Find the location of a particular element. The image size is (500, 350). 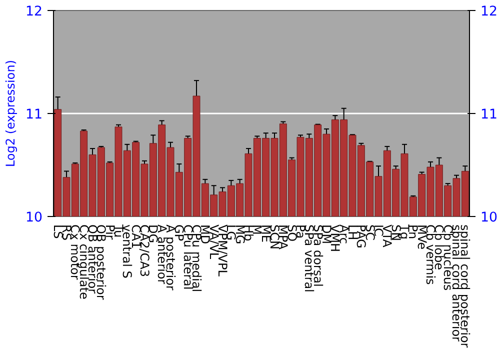

y2-tick-label: 11 is located at coordinates (489, 115).